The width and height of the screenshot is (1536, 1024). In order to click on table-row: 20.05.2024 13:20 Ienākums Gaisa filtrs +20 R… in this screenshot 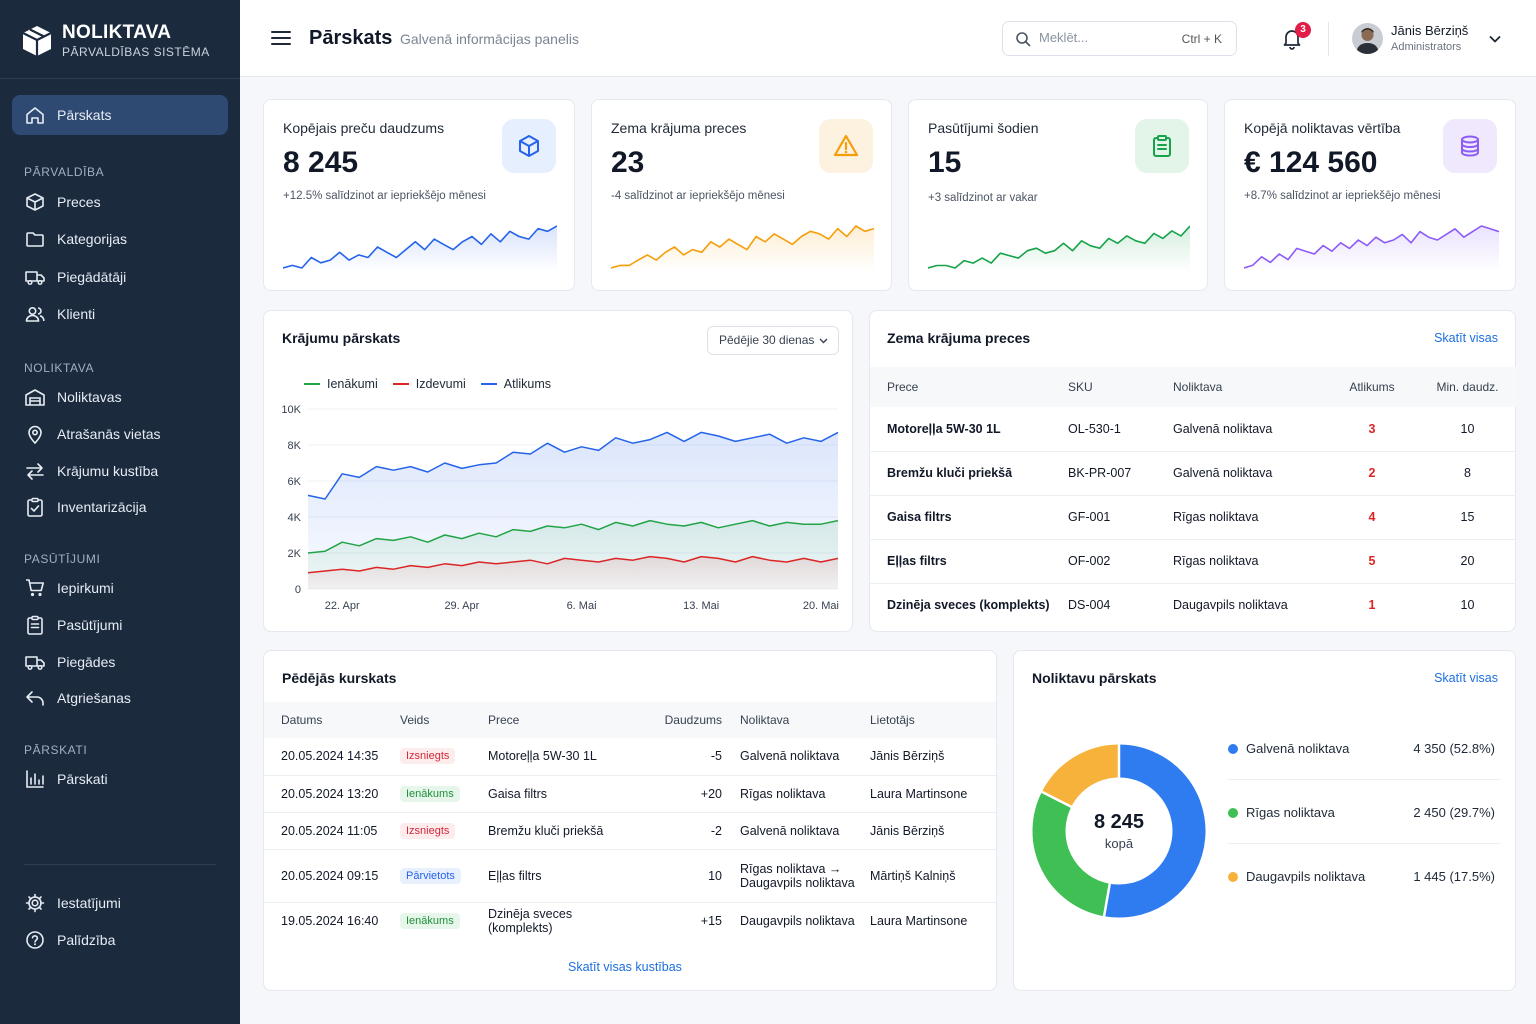, I will do `click(630, 794)`.